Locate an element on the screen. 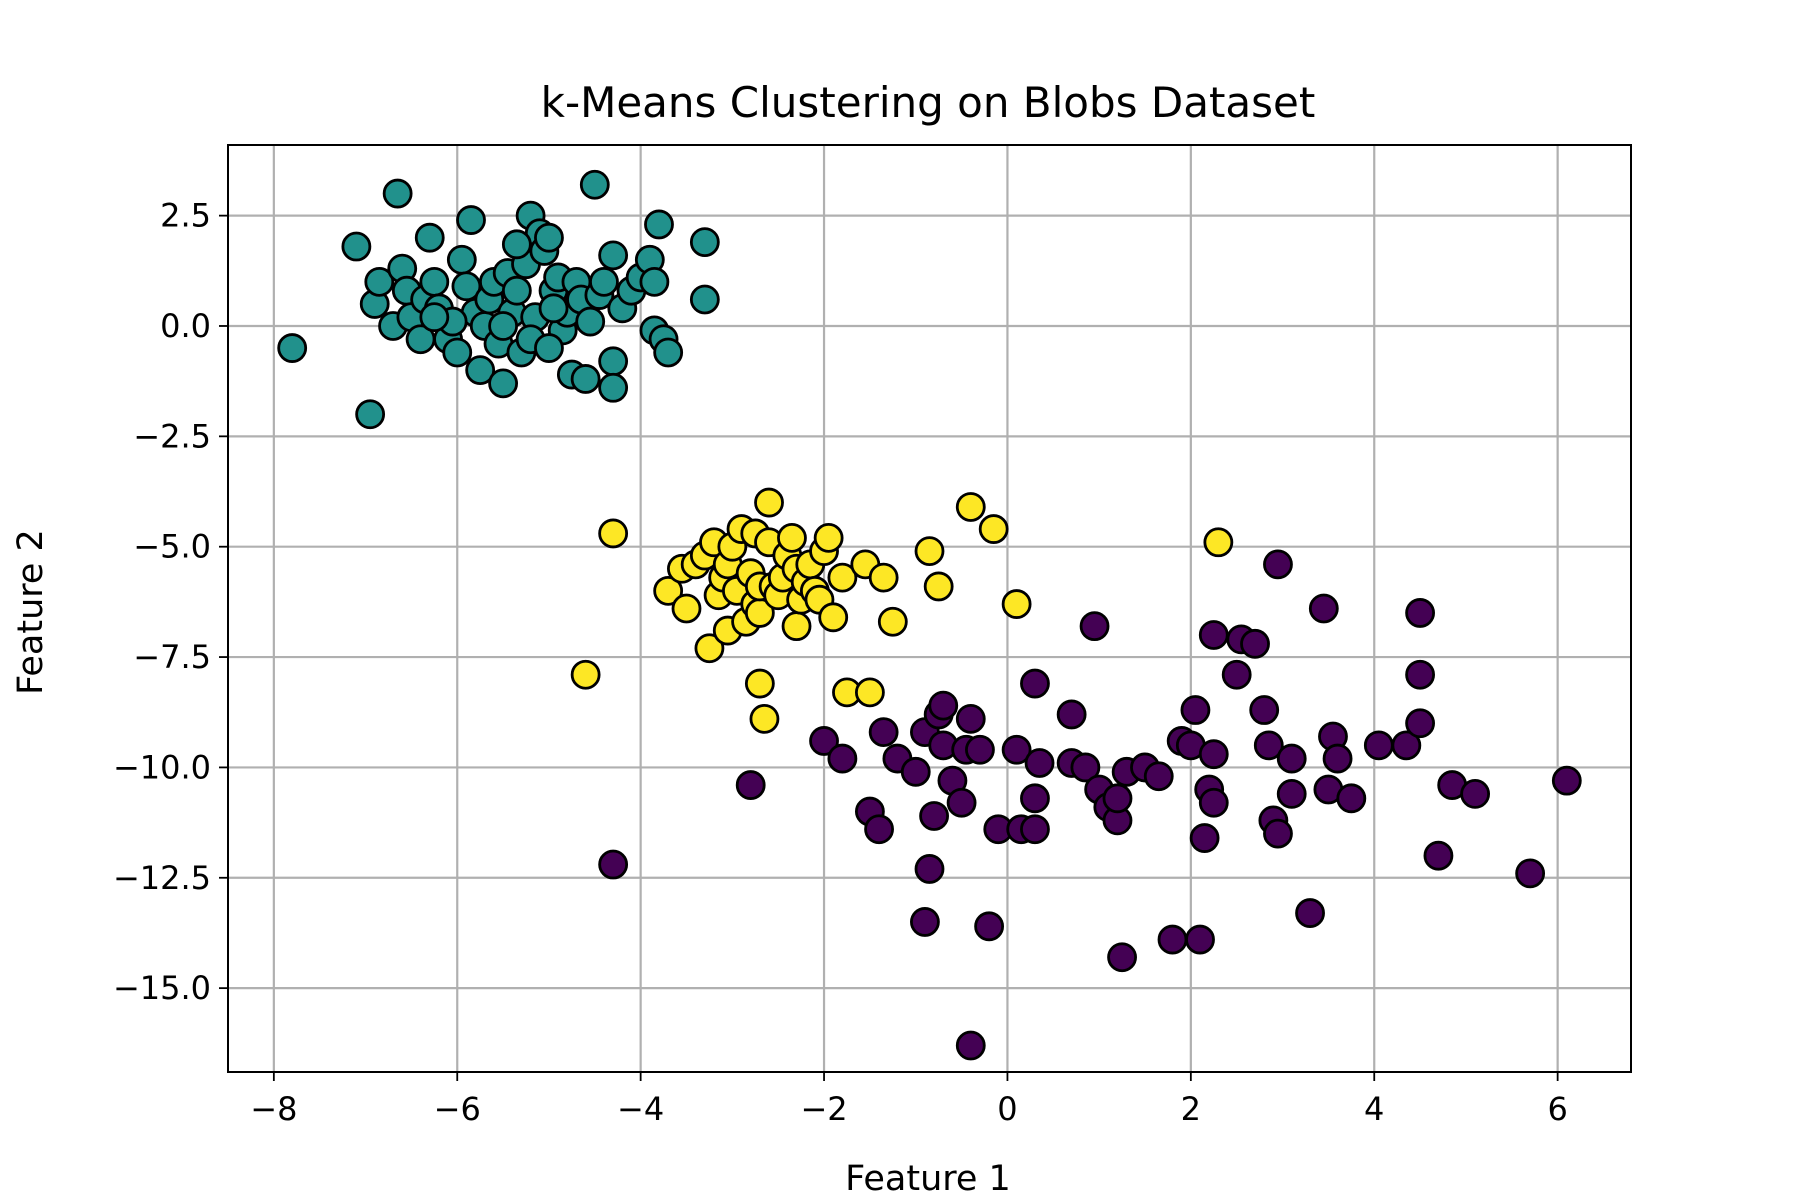  x-axis-label: Feature 1 is located at coordinates (928, 1179).